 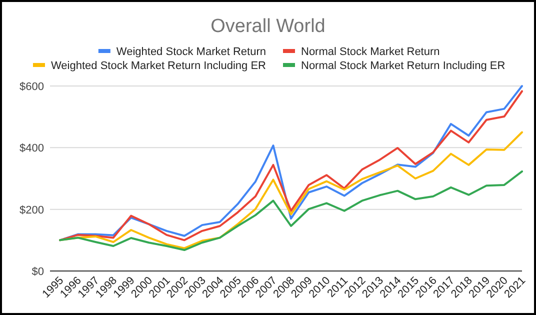 What do you see at coordinates (38, 272) in the screenshot?
I see `y-tick-label: $0` at bounding box center [38, 272].